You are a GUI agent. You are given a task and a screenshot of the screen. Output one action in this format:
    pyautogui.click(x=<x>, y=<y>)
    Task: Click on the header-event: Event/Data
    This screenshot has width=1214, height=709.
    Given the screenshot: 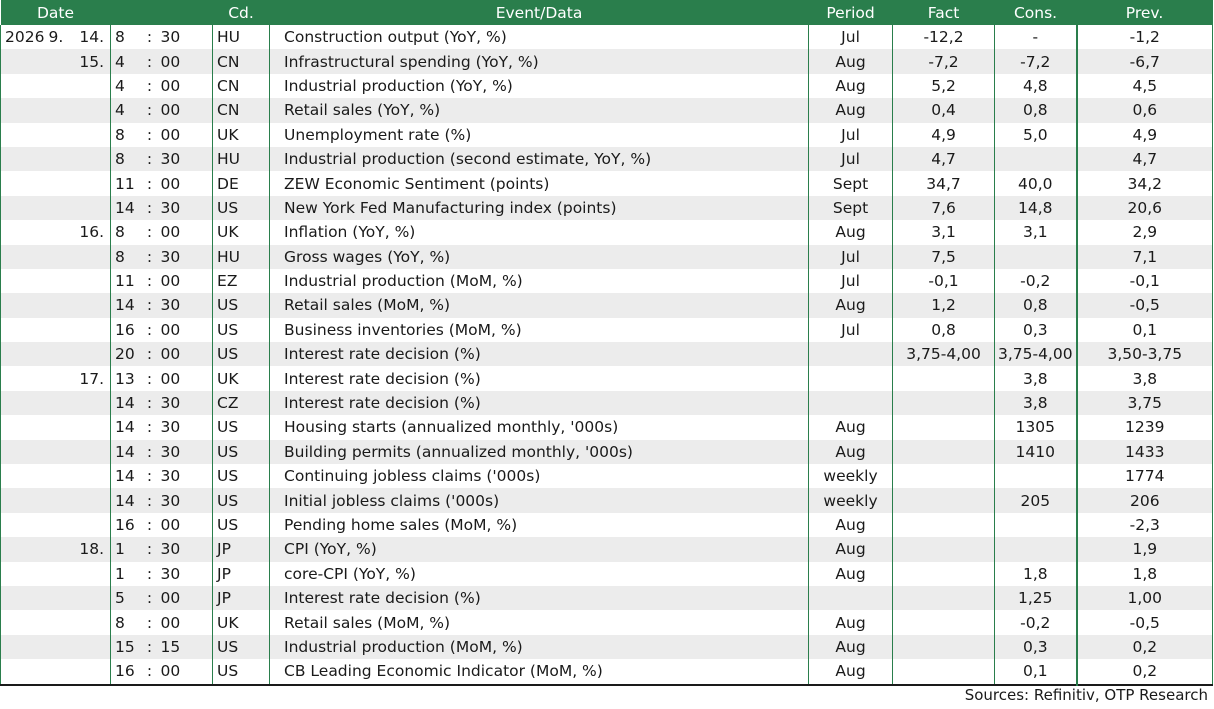 What is the action you would take?
    pyautogui.click(x=539, y=12)
    